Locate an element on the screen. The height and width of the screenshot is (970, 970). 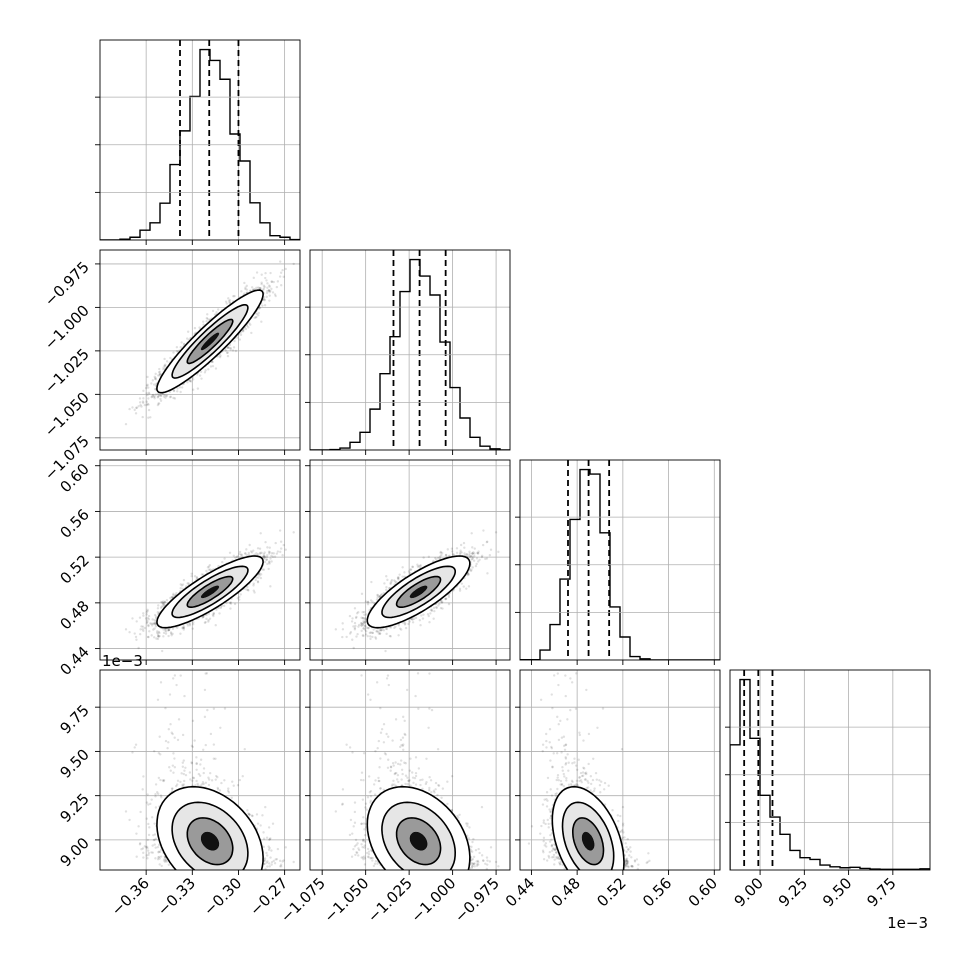
xtick-label-3-1: 9.25 is located at coordinates (793, 892).